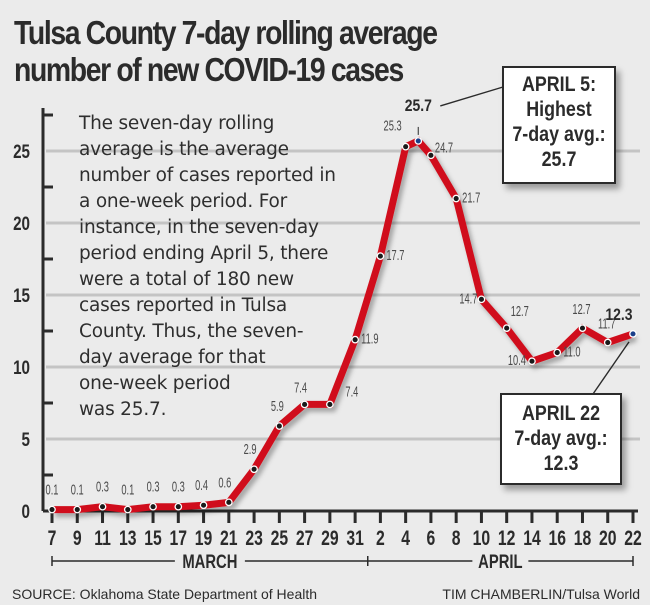 This screenshot has height=605, width=650. I want to click on y-tick-label: 15, so click(21, 295).